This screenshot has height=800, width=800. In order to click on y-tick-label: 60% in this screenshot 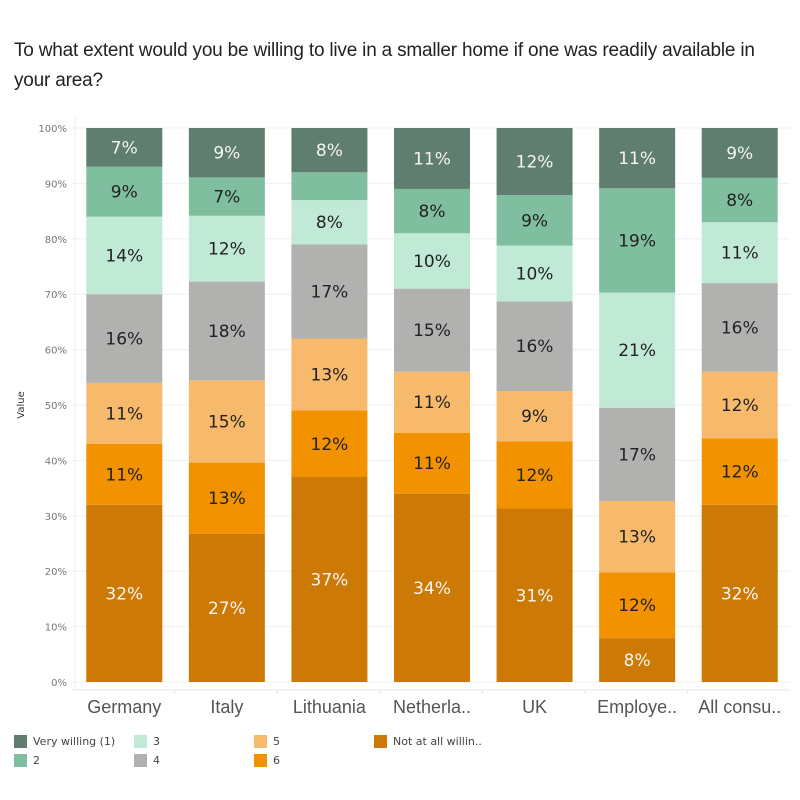, I will do `click(56, 351)`.